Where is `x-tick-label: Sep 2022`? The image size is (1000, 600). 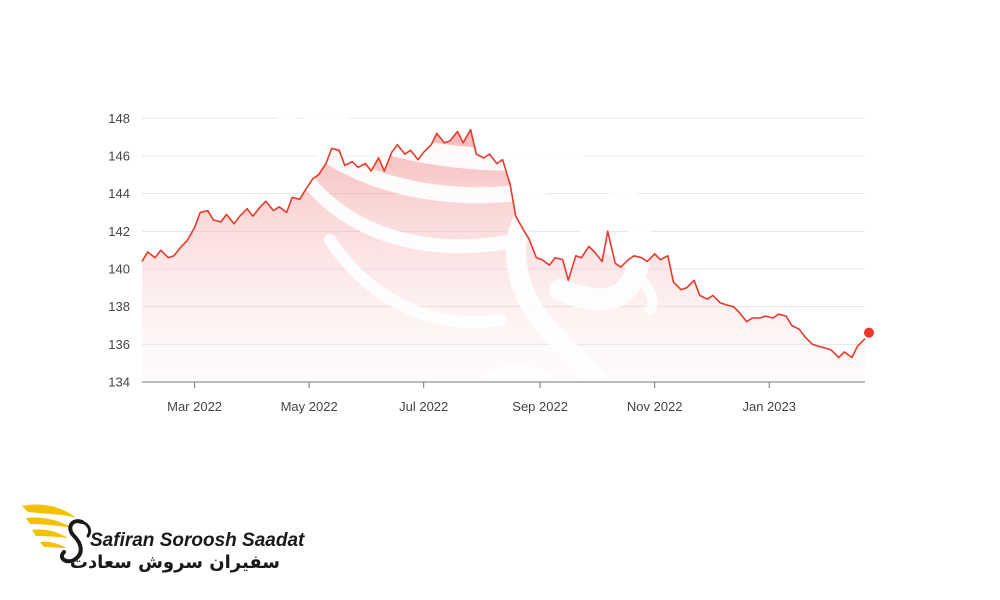 x-tick-label: Sep 2022 is located at coordinates (540, 406).